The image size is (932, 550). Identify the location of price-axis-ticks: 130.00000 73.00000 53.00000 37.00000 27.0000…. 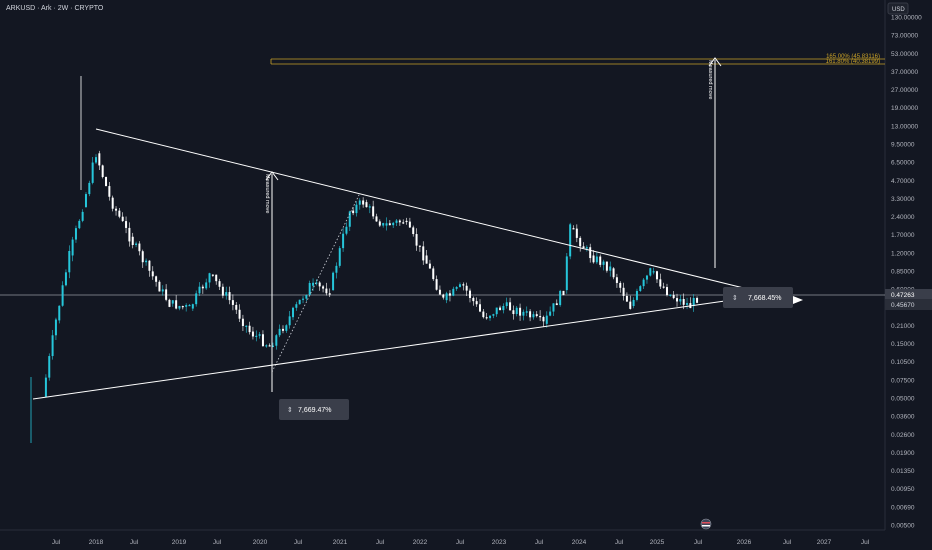
(906, 272).